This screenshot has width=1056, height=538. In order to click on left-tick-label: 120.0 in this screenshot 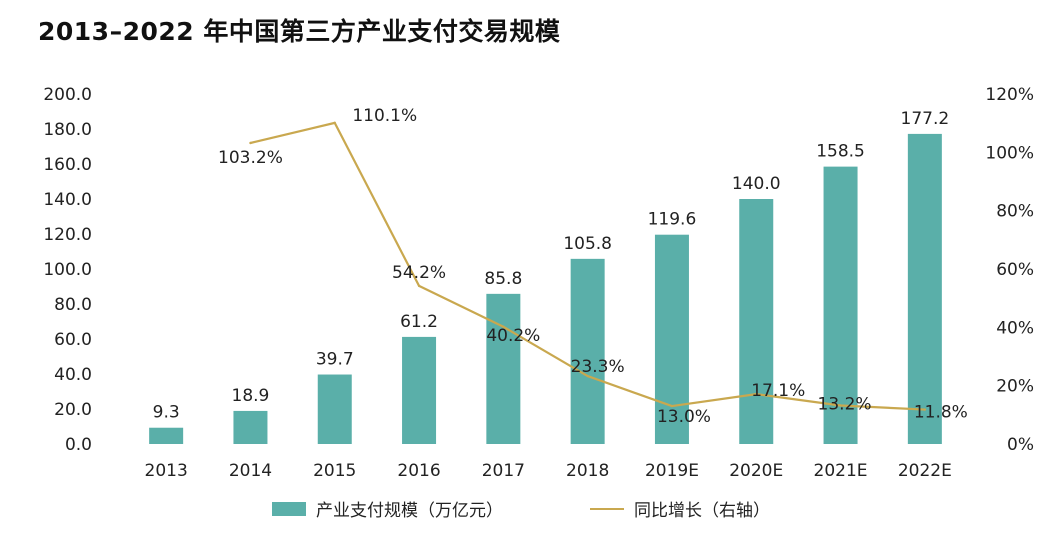, I will do `click(67, 235)`.